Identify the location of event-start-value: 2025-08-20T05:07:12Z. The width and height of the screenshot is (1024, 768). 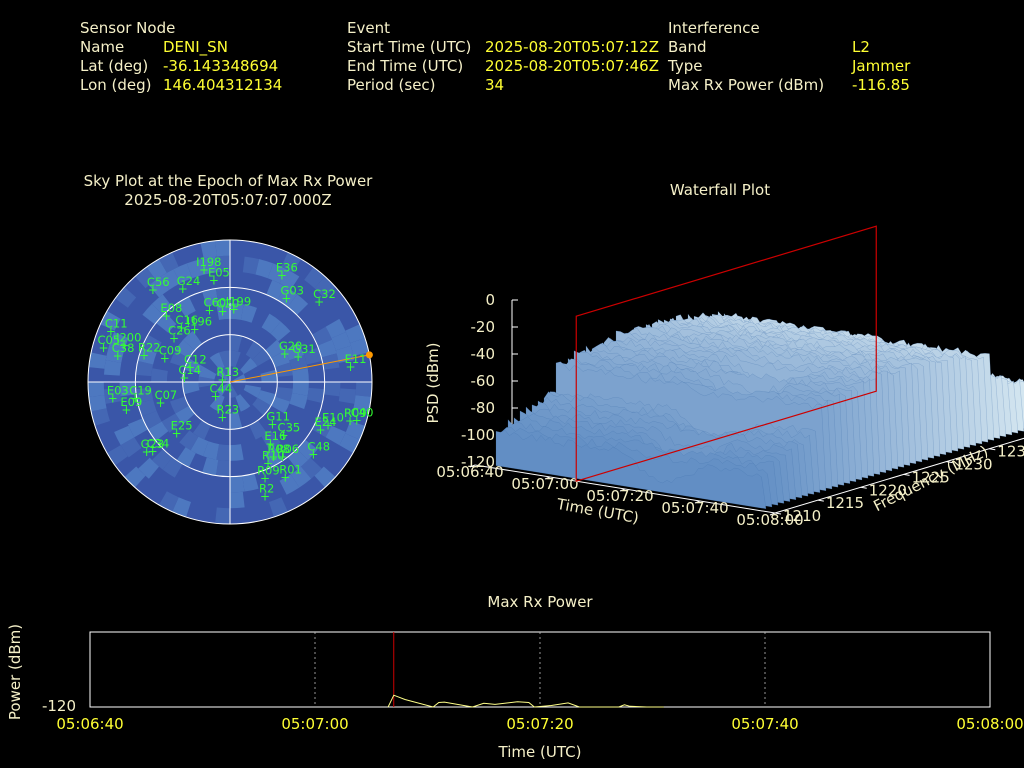
(572, 47).